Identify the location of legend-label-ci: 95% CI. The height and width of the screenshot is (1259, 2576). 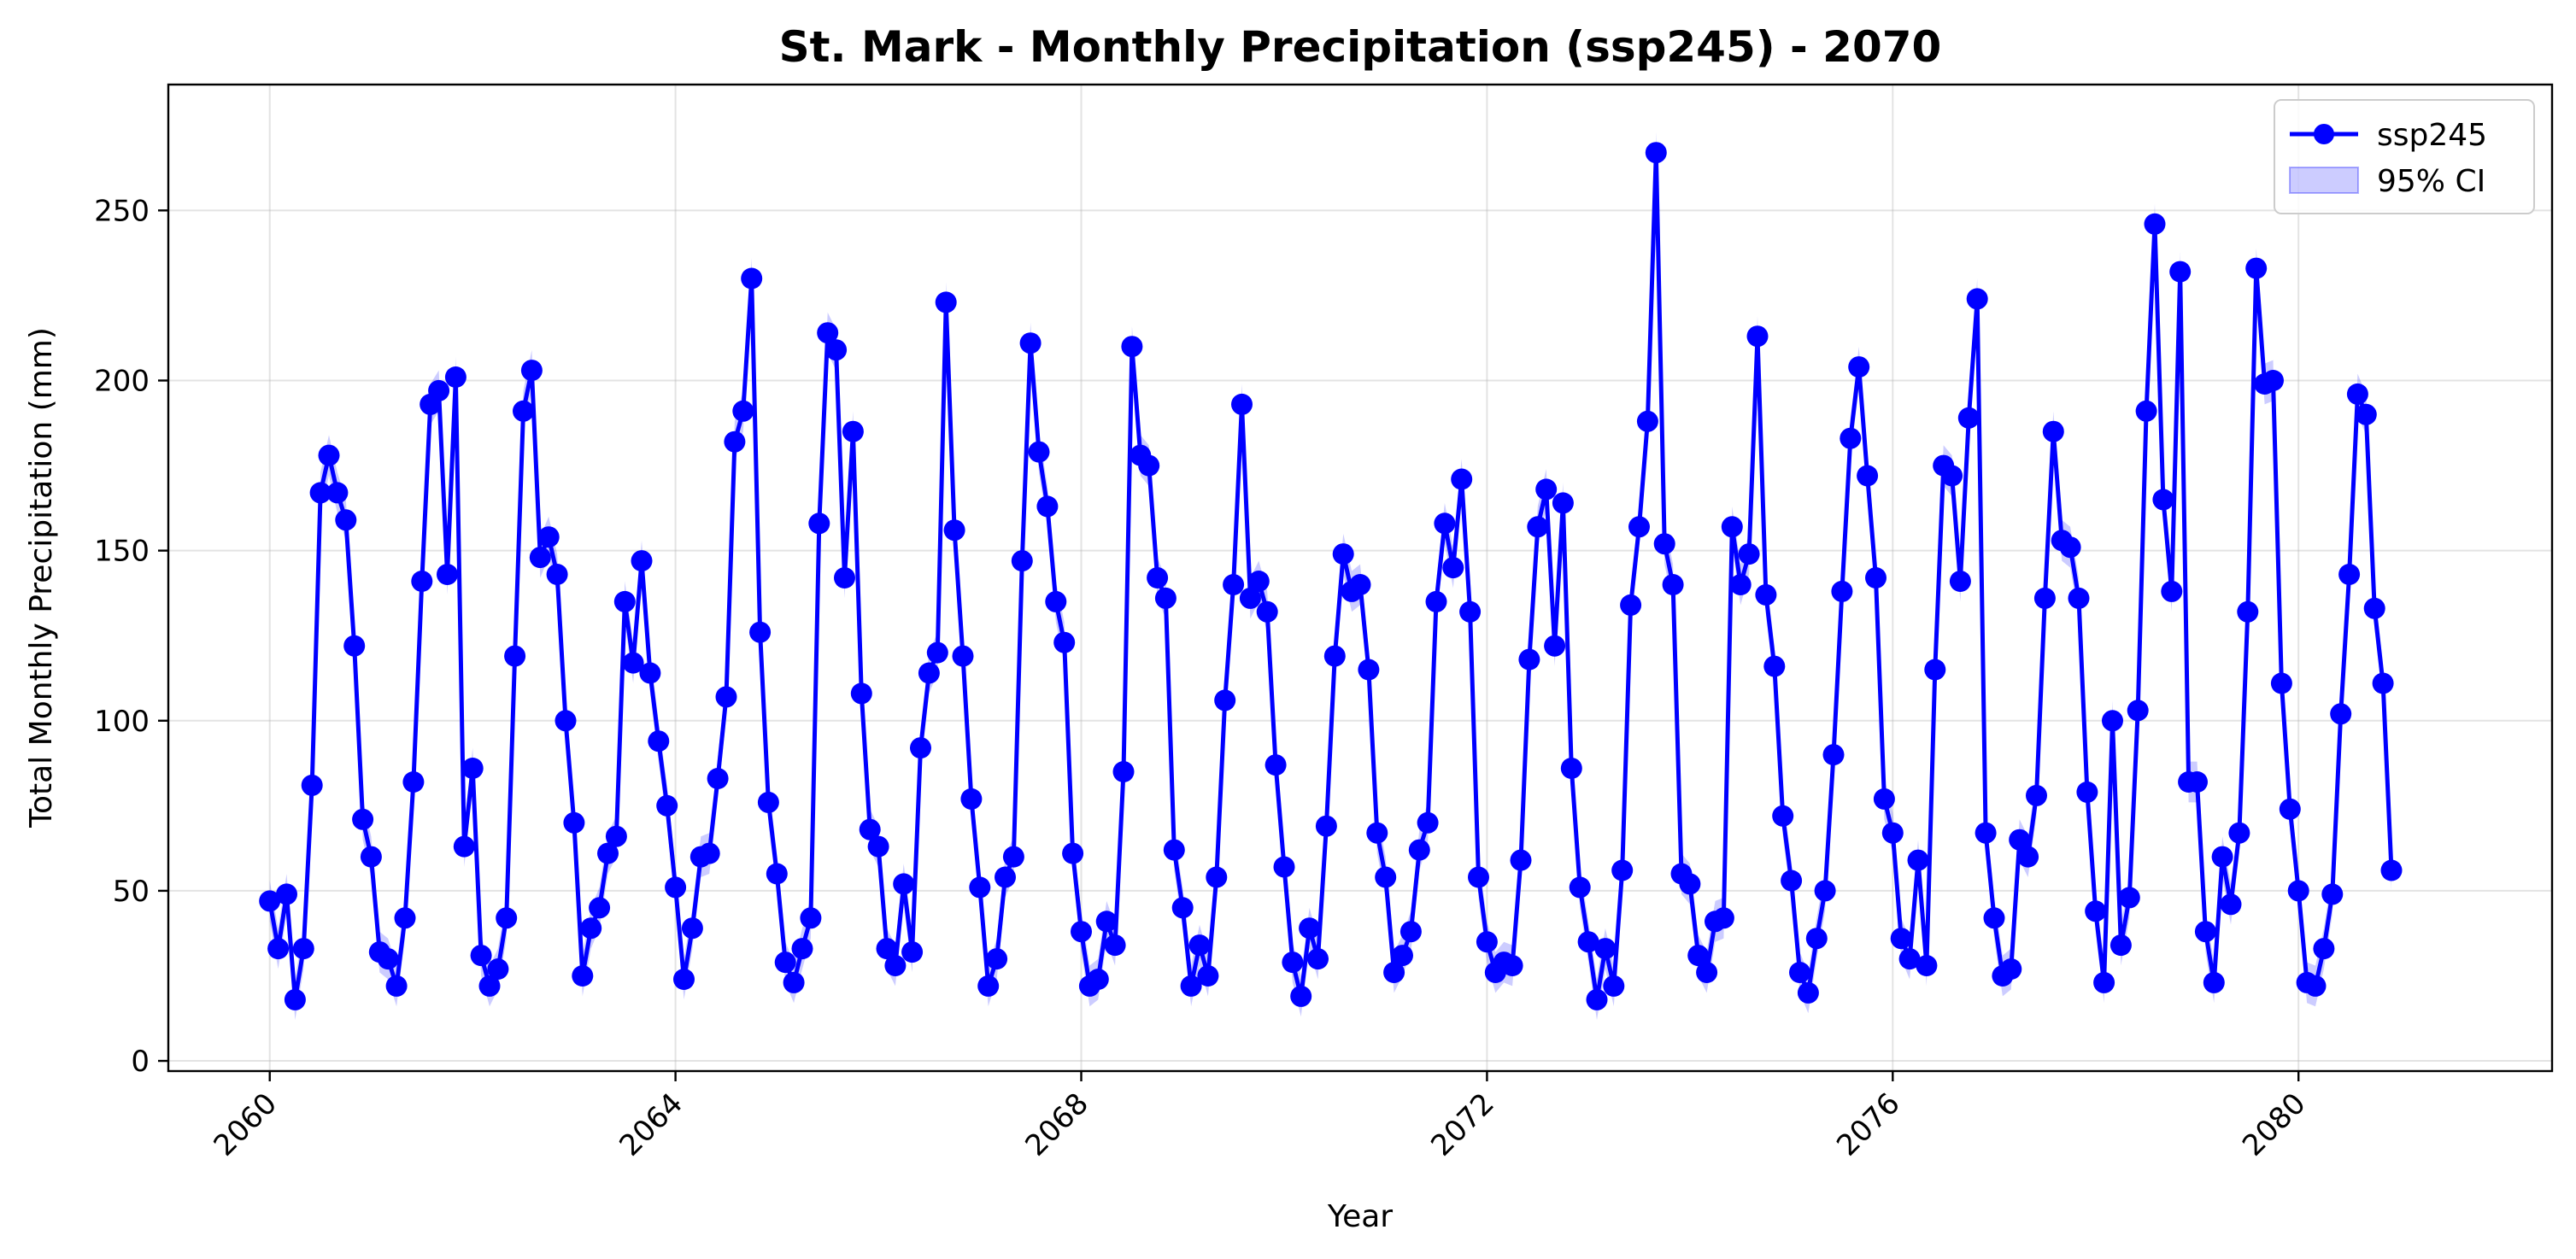
(2431, 181).